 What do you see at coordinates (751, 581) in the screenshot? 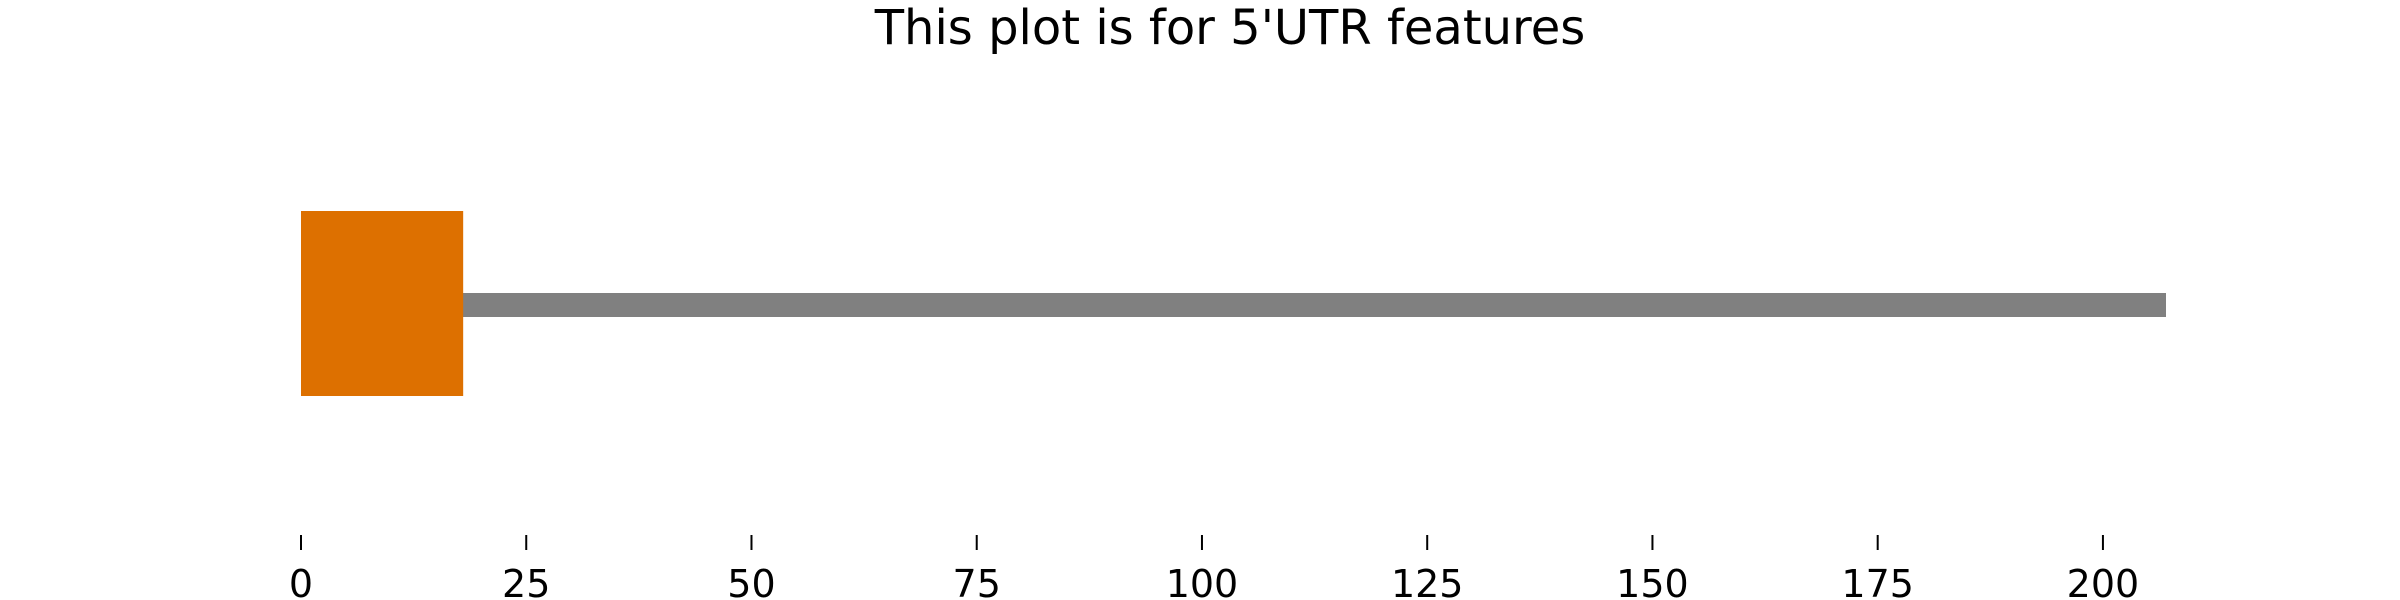
I see `x-tick-label-50: 50` at bounding box center [751, 581].